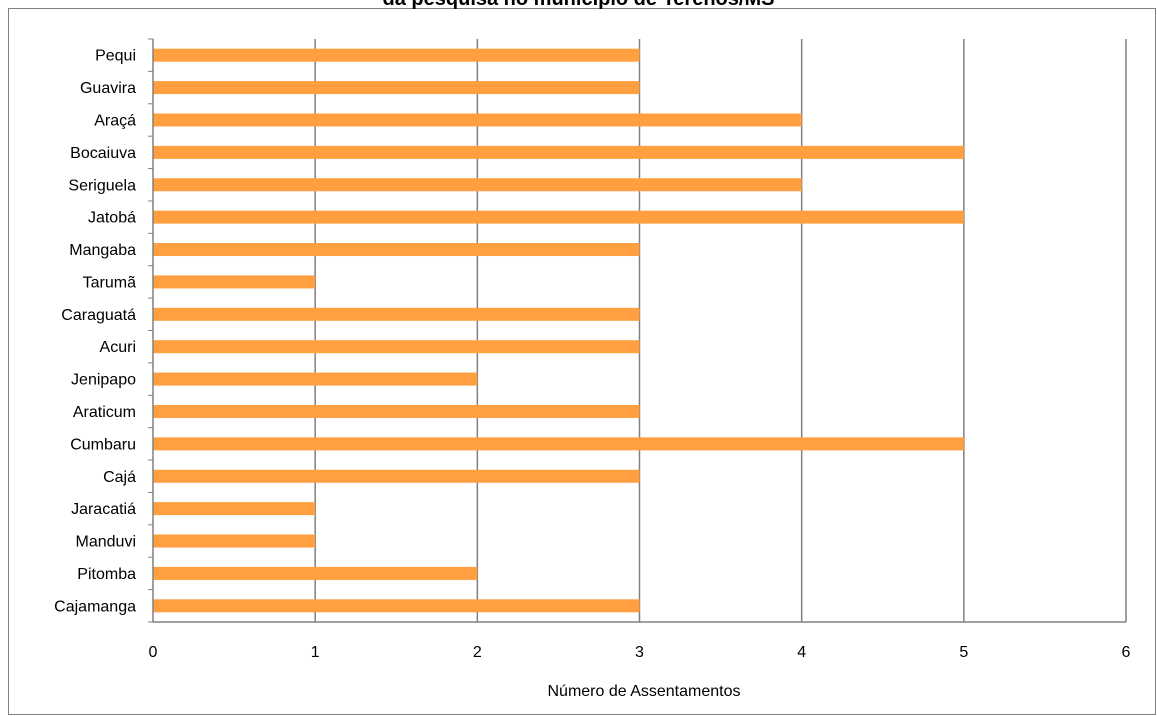 This screenshot has height=716, width=1157. What do you see at coordinates (558, 217) in the screenshot?
I see `bar-jatobá` at bounding box center [558, 217].